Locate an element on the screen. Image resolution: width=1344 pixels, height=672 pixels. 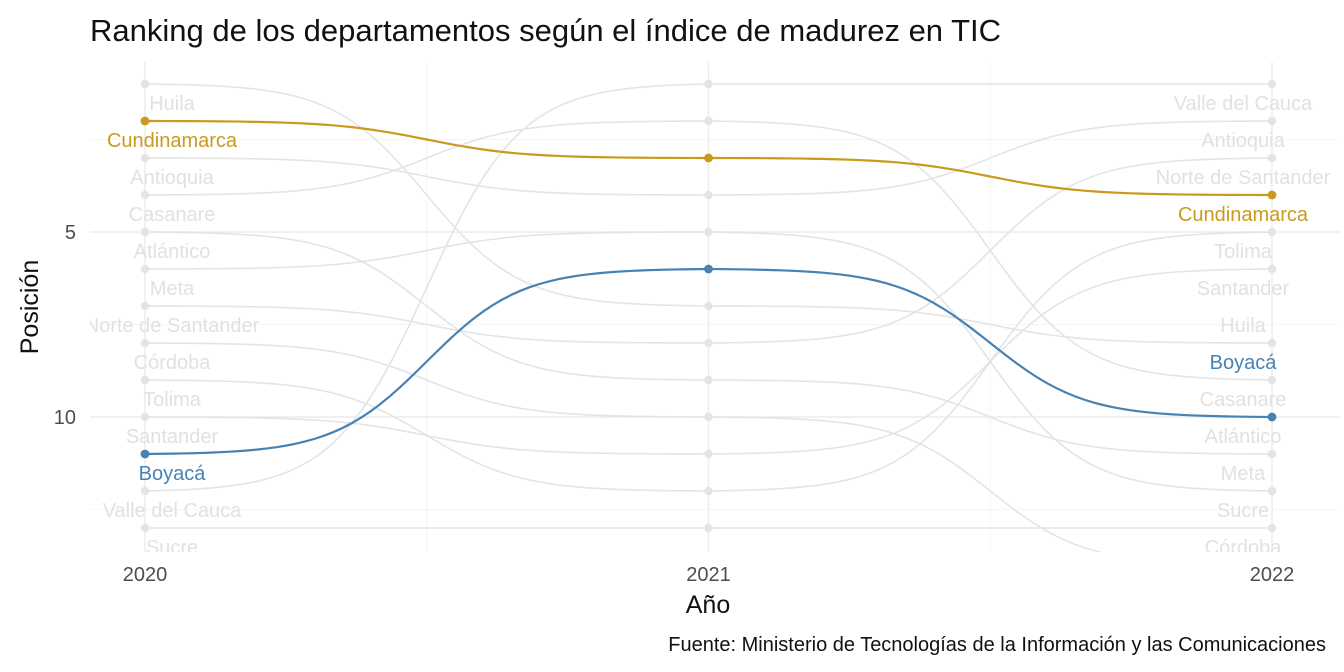
y-axis-title: Posición is located at coordinates (30, 307).